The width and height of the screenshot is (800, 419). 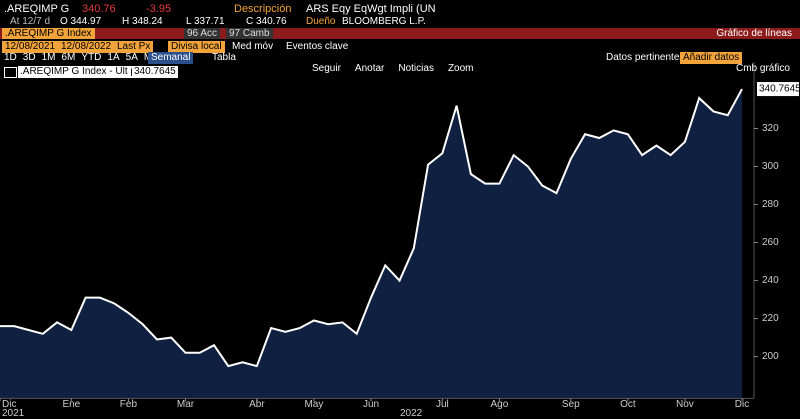 I want to click on currency: Divisa local, so click(x=196, y=47).